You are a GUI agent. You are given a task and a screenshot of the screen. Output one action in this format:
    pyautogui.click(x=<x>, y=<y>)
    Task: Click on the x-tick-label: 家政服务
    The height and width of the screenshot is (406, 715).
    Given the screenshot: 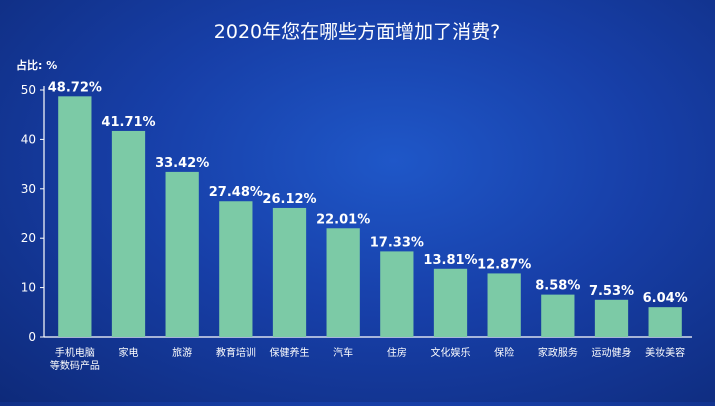 What is the action you would take?
    pyautogui.click(x=558, y=352)
    